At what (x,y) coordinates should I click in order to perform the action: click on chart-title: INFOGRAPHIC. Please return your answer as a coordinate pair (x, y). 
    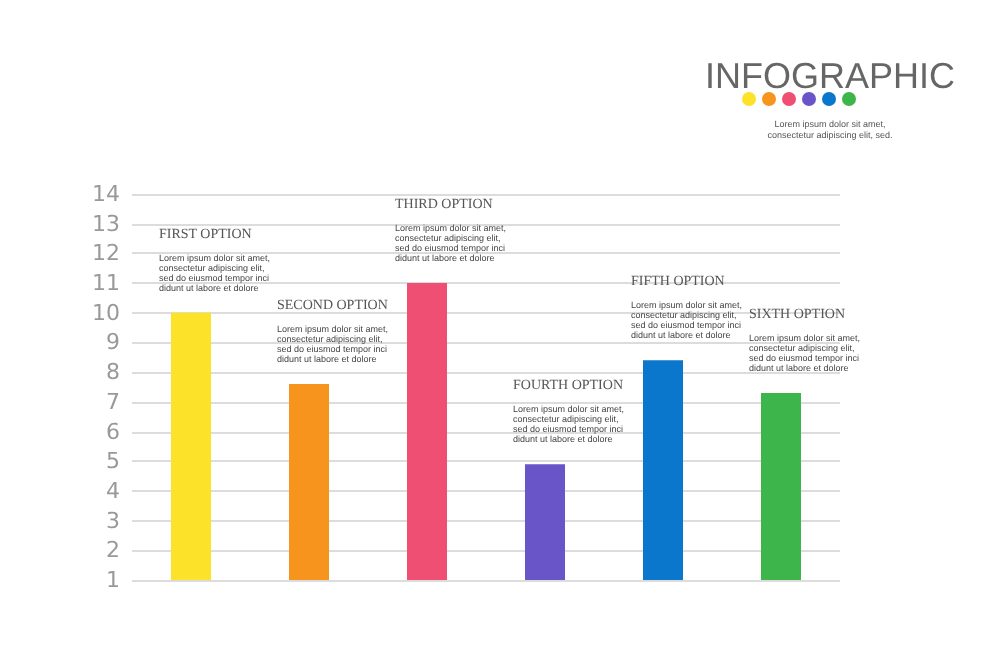
    Looking at the image, I should click on (830, 76).